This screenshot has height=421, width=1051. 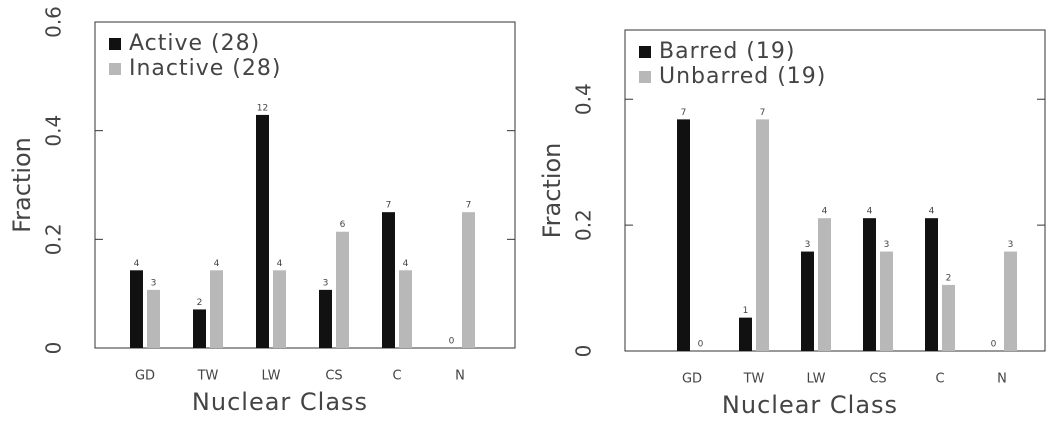 I want to click on legend-label: Barred (19), so click(x=727, y=51).